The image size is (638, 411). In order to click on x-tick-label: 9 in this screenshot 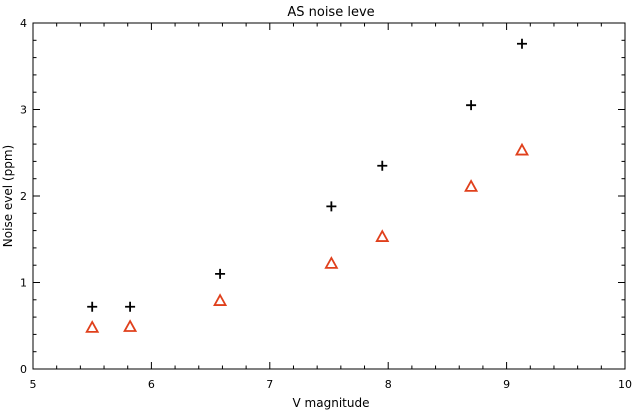, I will do `click(506, 384)`.